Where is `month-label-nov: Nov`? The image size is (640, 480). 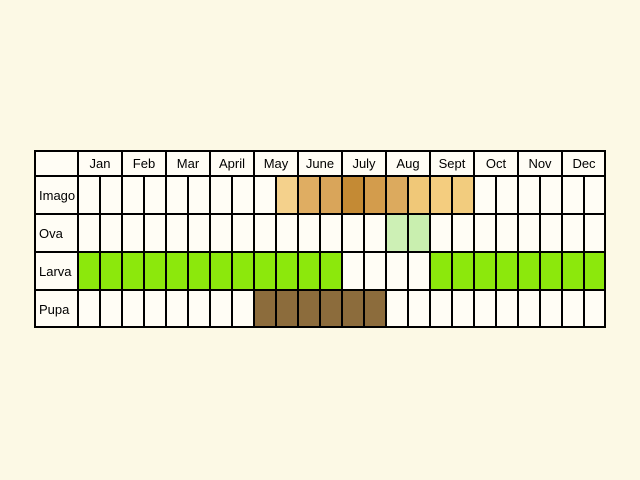
month-label-nov: Nov is located at coordinates (540, 163).